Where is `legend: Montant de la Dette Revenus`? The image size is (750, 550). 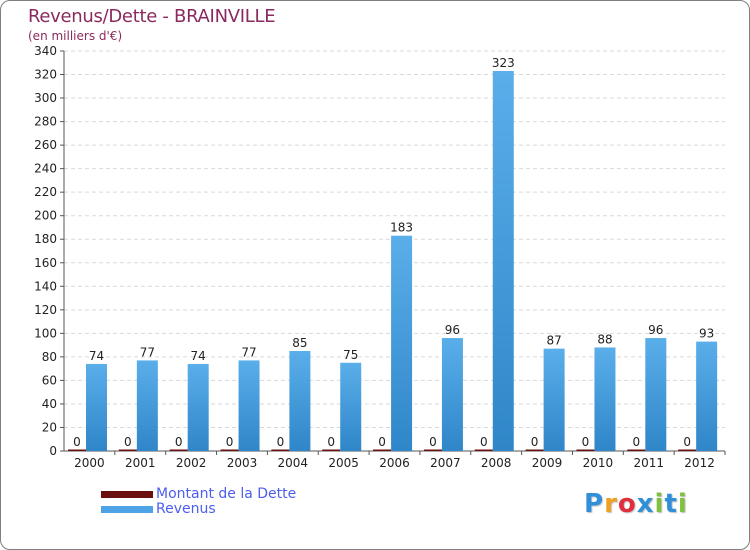
legend: Montant de la Dette Revenus is located at coordinates (198, 502).